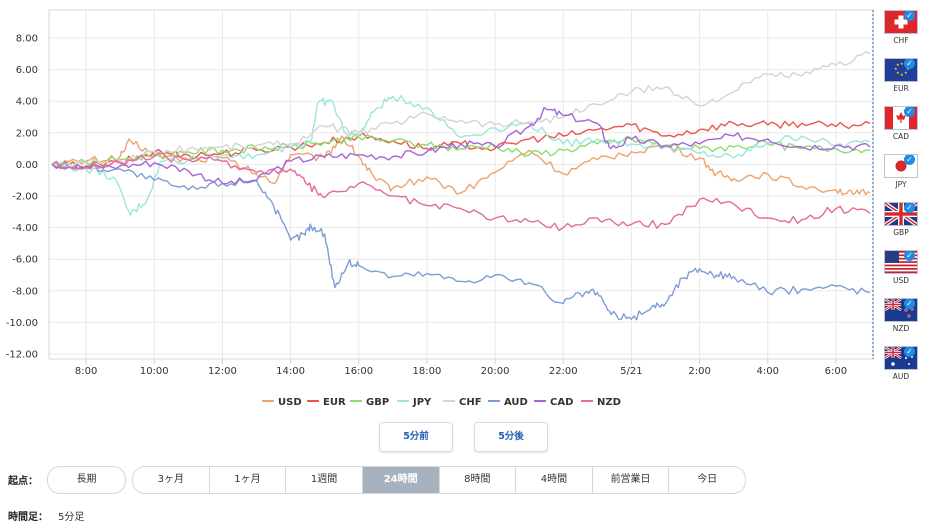 This screenshot has height=531, width=929. I want to click on uk-flag-icon: ✓, so click(901, 214).